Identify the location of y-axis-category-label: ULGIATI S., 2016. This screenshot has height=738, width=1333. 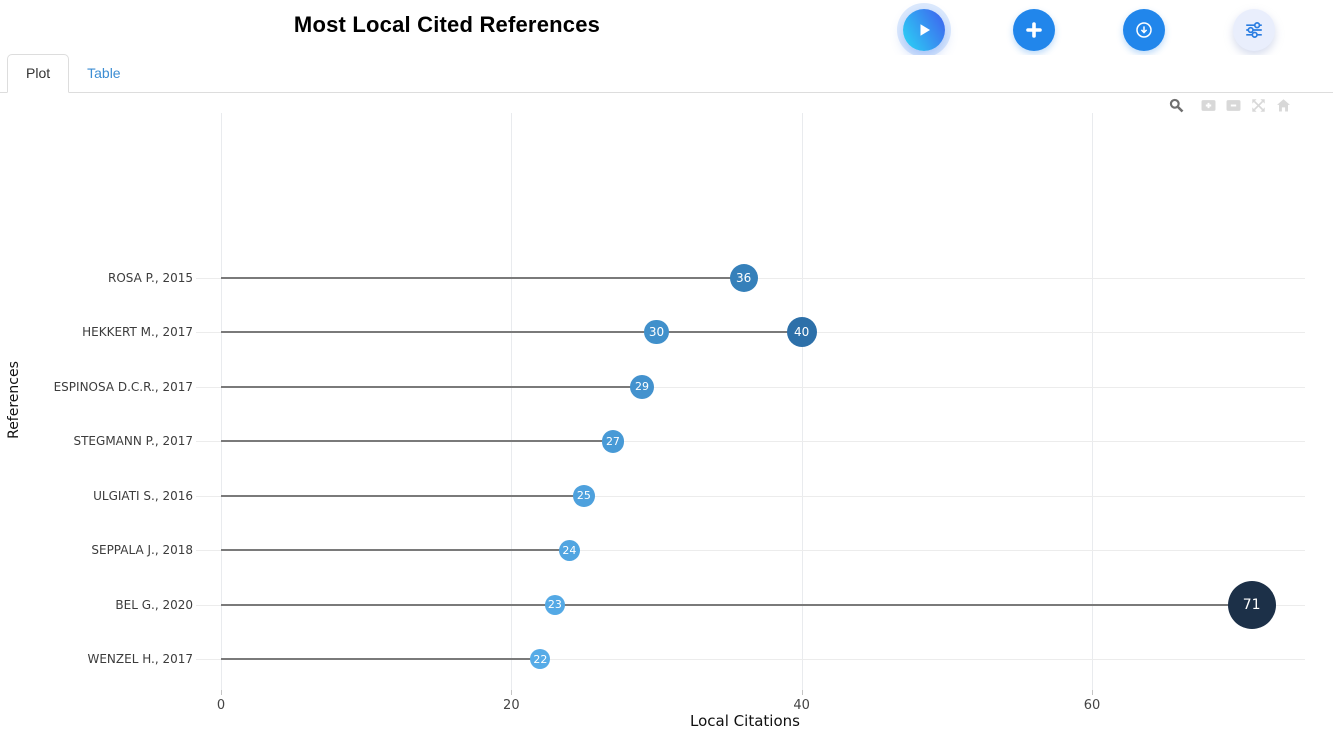
(143, 495).